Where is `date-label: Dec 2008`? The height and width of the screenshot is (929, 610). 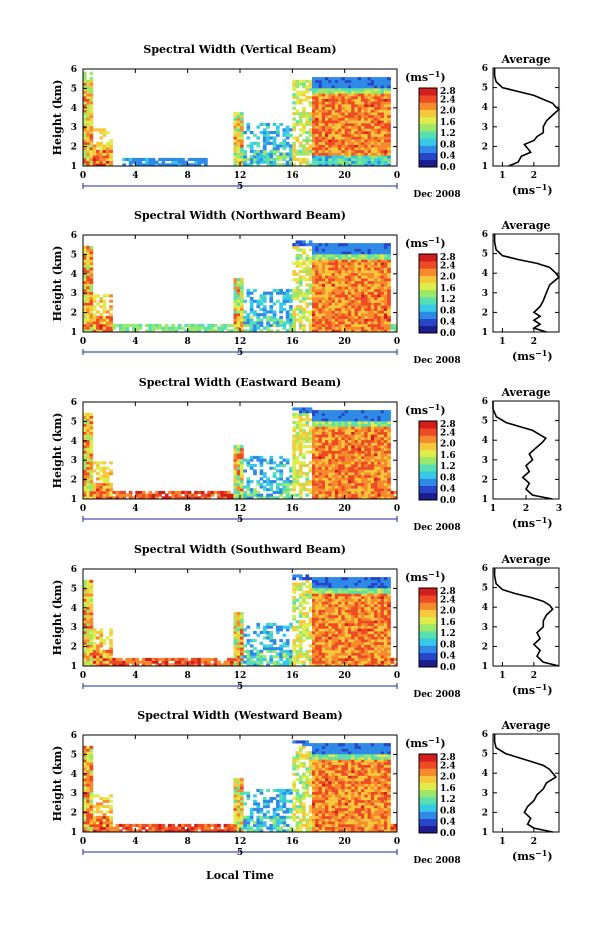
date-label: Dec 2008 is located at coordinates (436, 195).